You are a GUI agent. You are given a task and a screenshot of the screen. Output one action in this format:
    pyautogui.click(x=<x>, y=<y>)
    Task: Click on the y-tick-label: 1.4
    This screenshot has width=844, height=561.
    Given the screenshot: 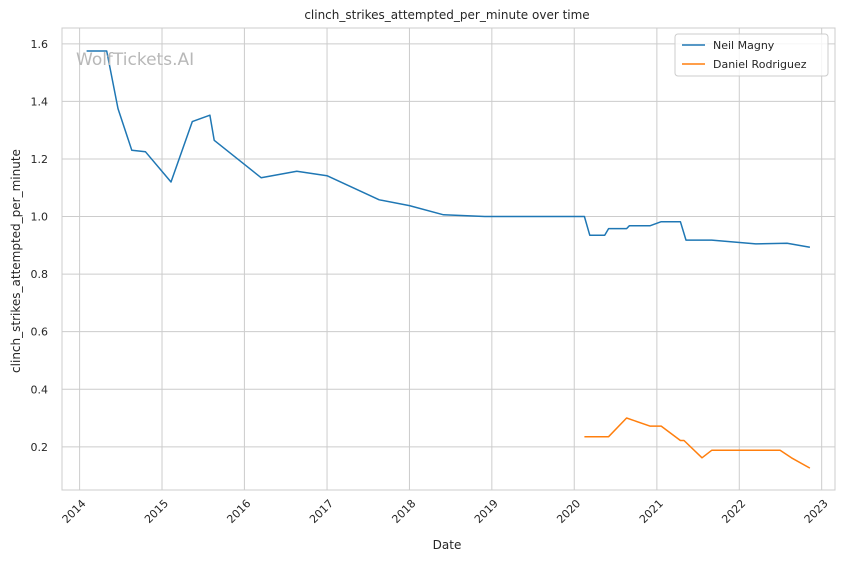 What is the action you would take?
    pyautogui.click(x=40, y=101)
    